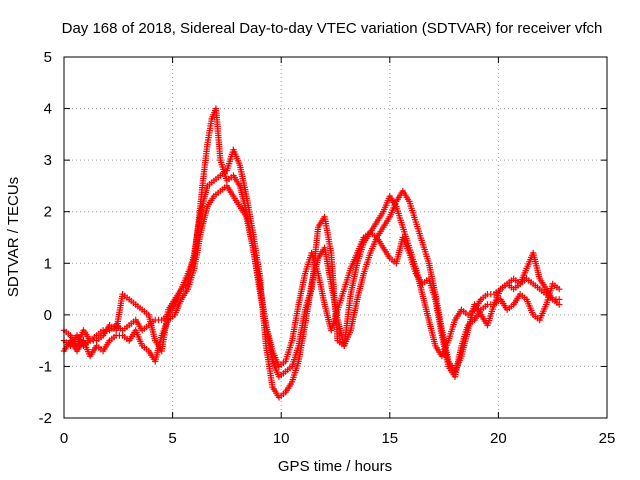 This screenshot has height=480, width=640. Describe the element at coordinates (335, 466) in the screenshot. I see `x-axis-label: GPS time / hours` at that location.